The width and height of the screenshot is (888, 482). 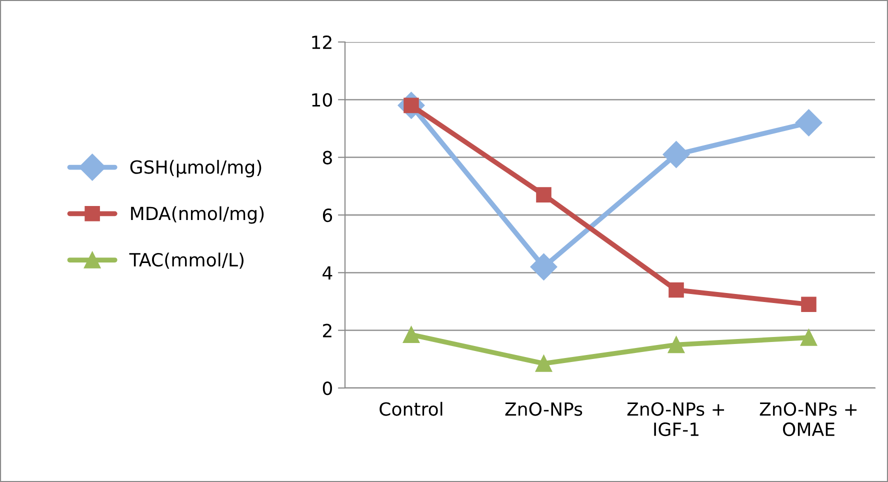 What do you see at coordinates (808, 419) in the screenshot?
I see `x-tick-label: ZnO-NPs + OMAE` at bounding box center [808, 419].